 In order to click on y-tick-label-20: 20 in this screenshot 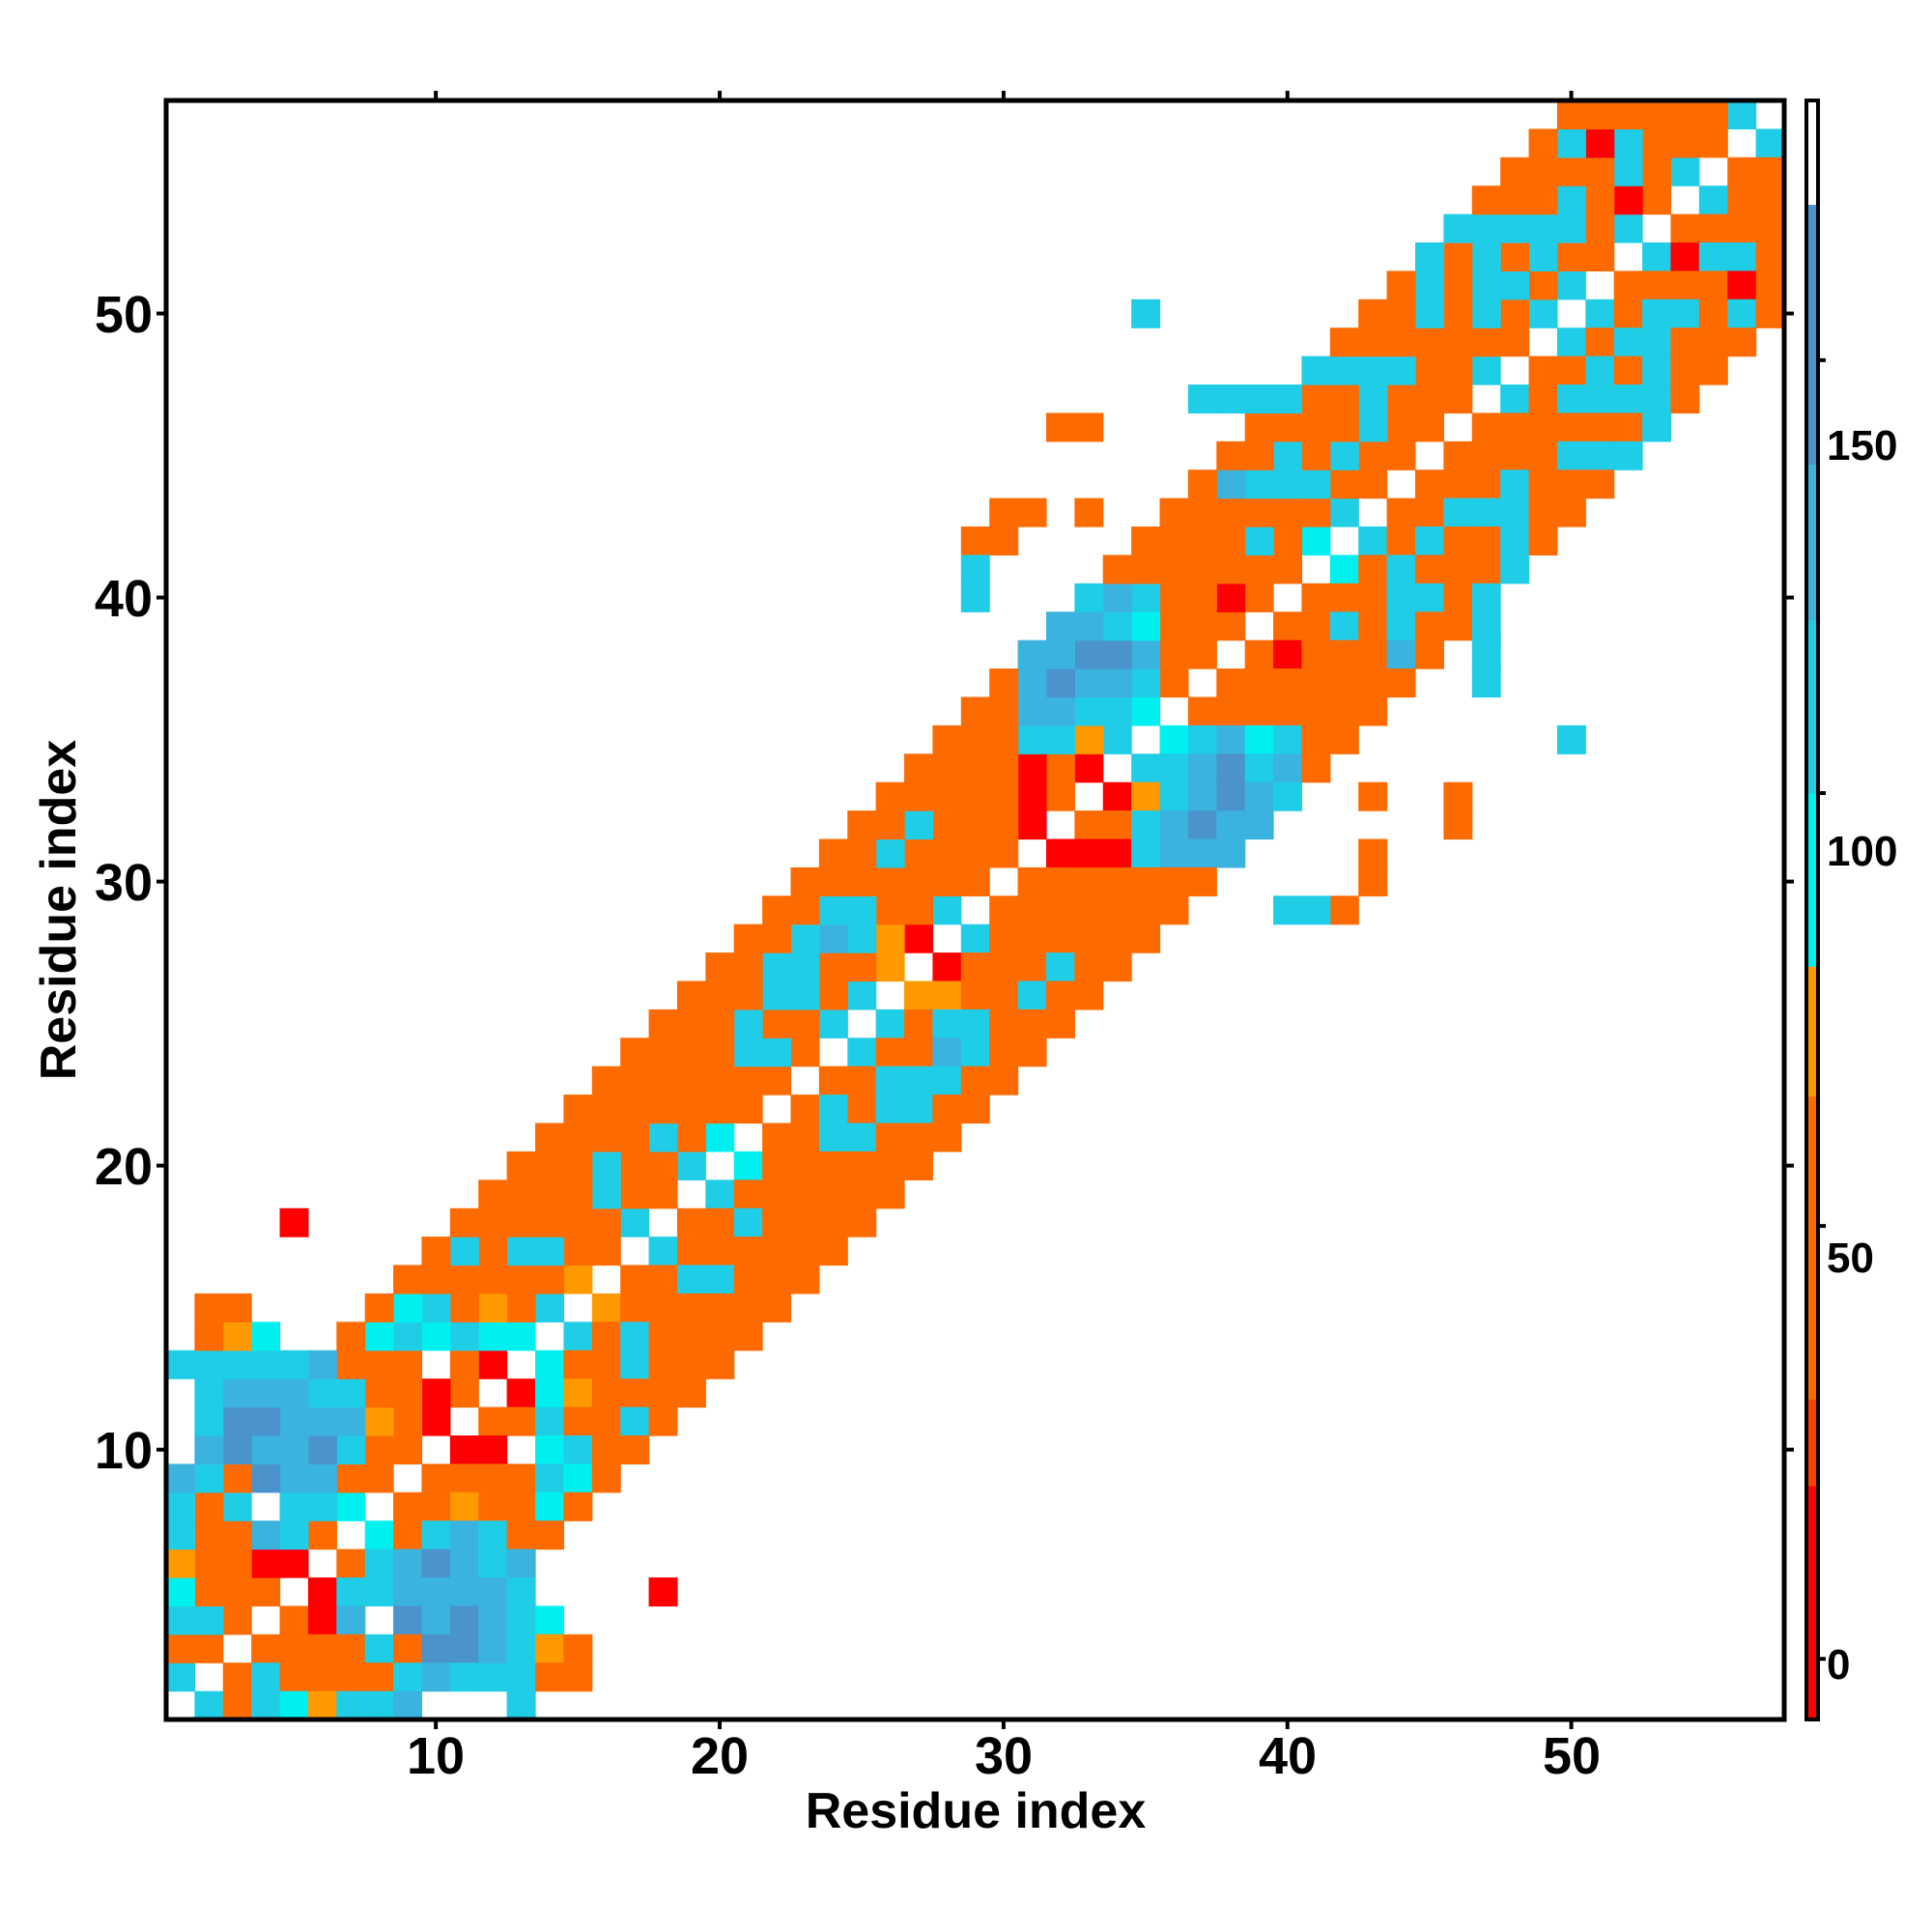, I will do `click(124, 1167)`.